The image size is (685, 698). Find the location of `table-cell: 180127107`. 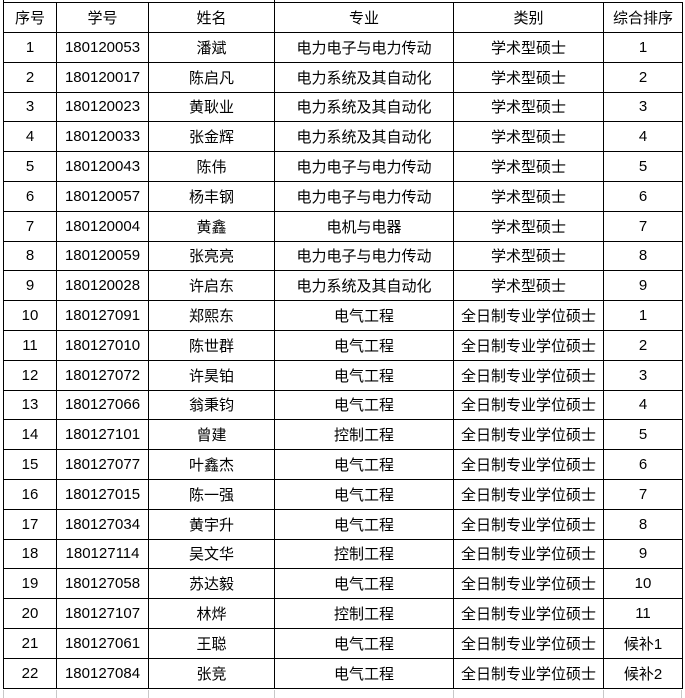

table-cell: 180127107 is located at coordinates (102, 613).